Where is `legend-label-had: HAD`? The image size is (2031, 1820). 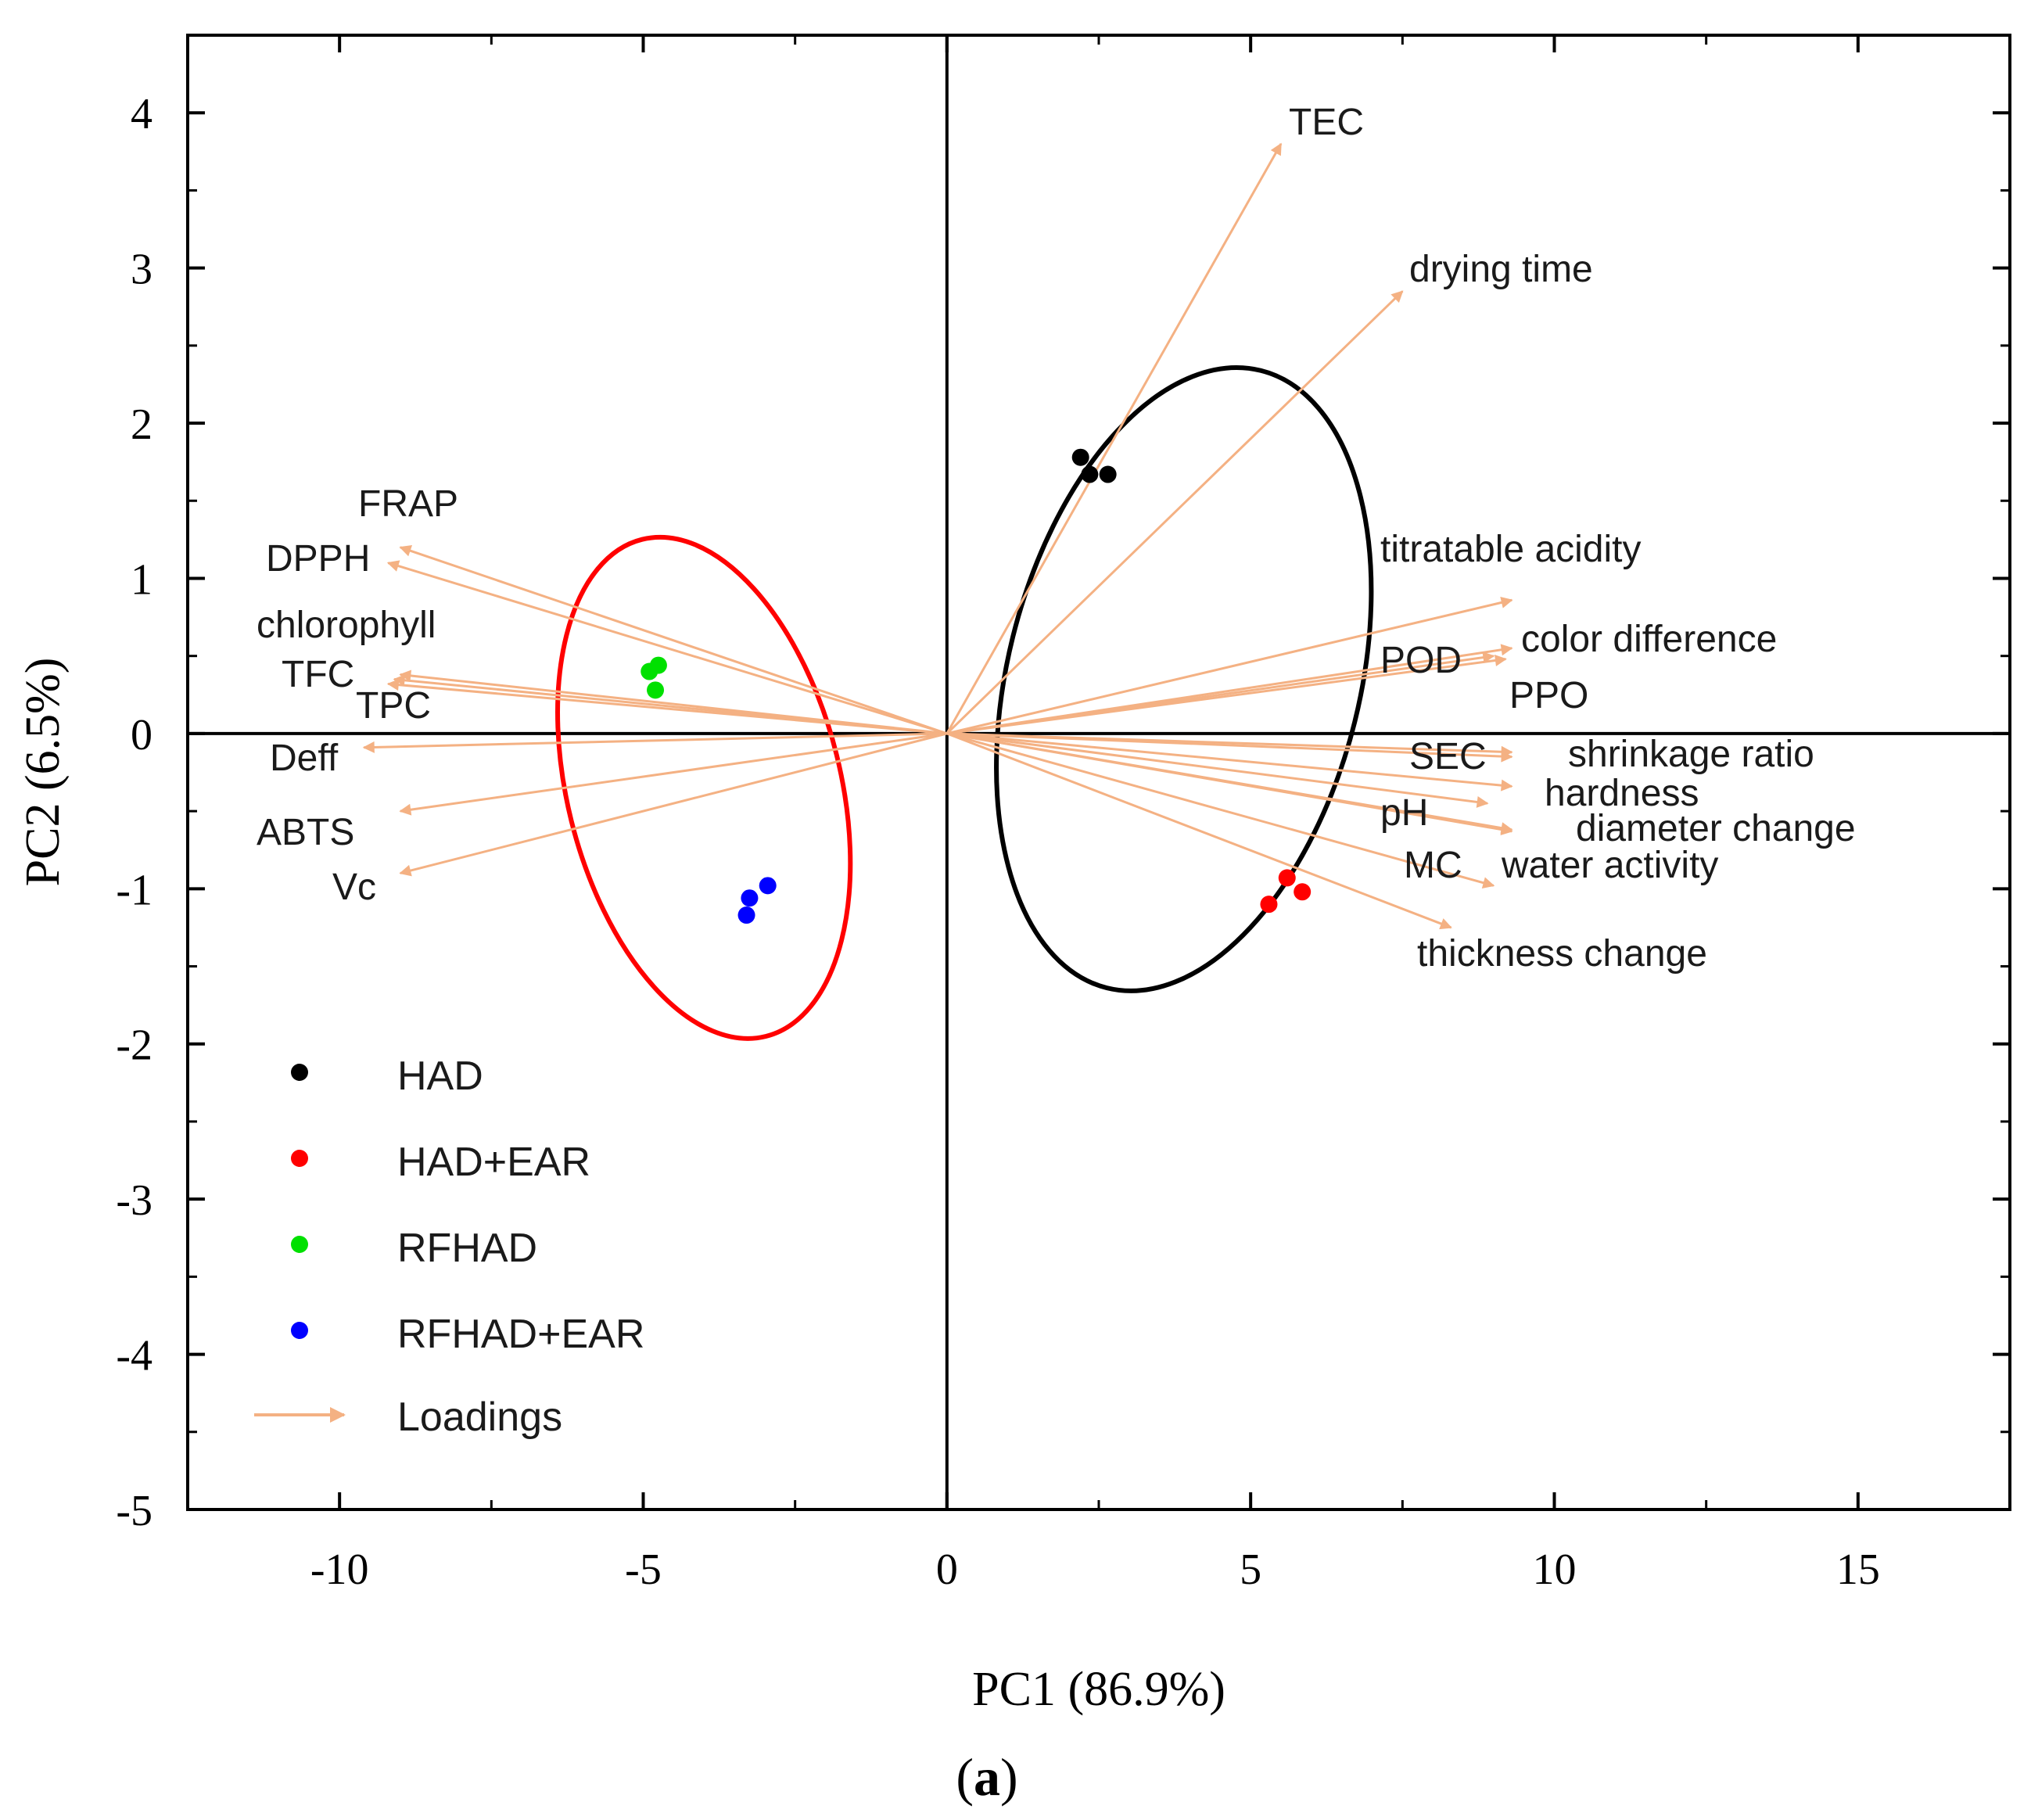 legend-label-had: HAD is located at coordinates (440, 1076).